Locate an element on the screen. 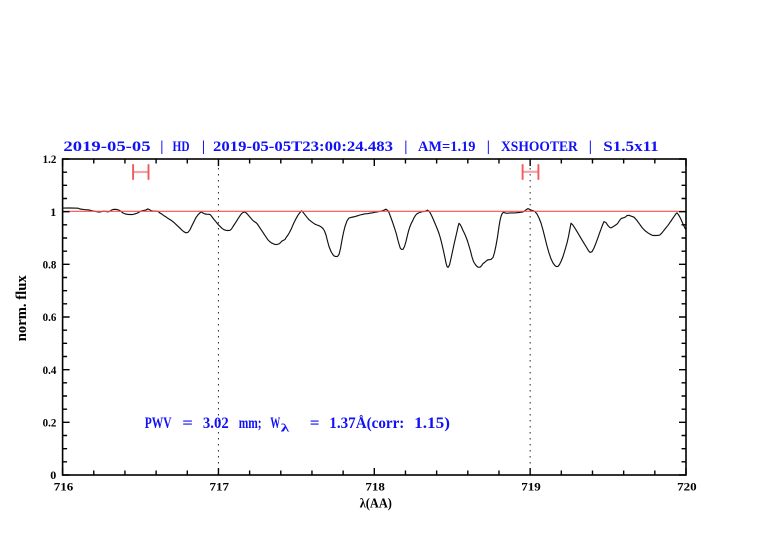 Image resolution: width=782 pixels, height=542 pixels. svg-text: AM=1.19 is located at coordinates (447, 147).